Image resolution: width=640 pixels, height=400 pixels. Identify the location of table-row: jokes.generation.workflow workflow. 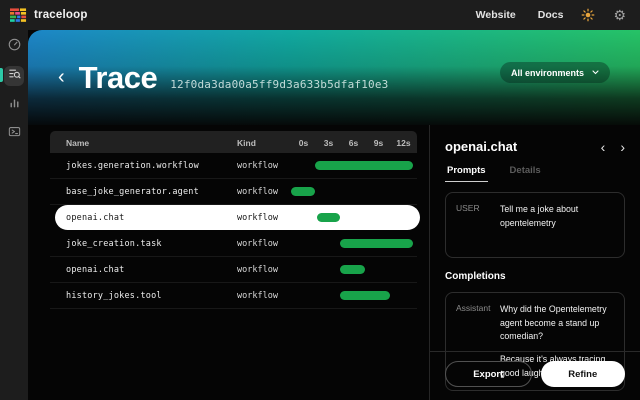
(233, 166).